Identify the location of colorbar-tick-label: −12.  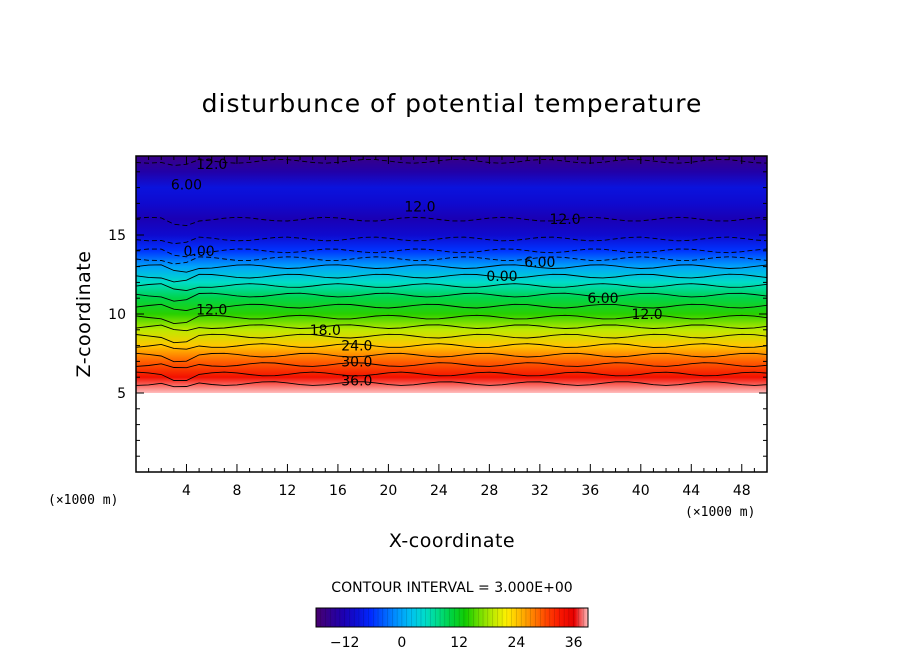
(345, 643).